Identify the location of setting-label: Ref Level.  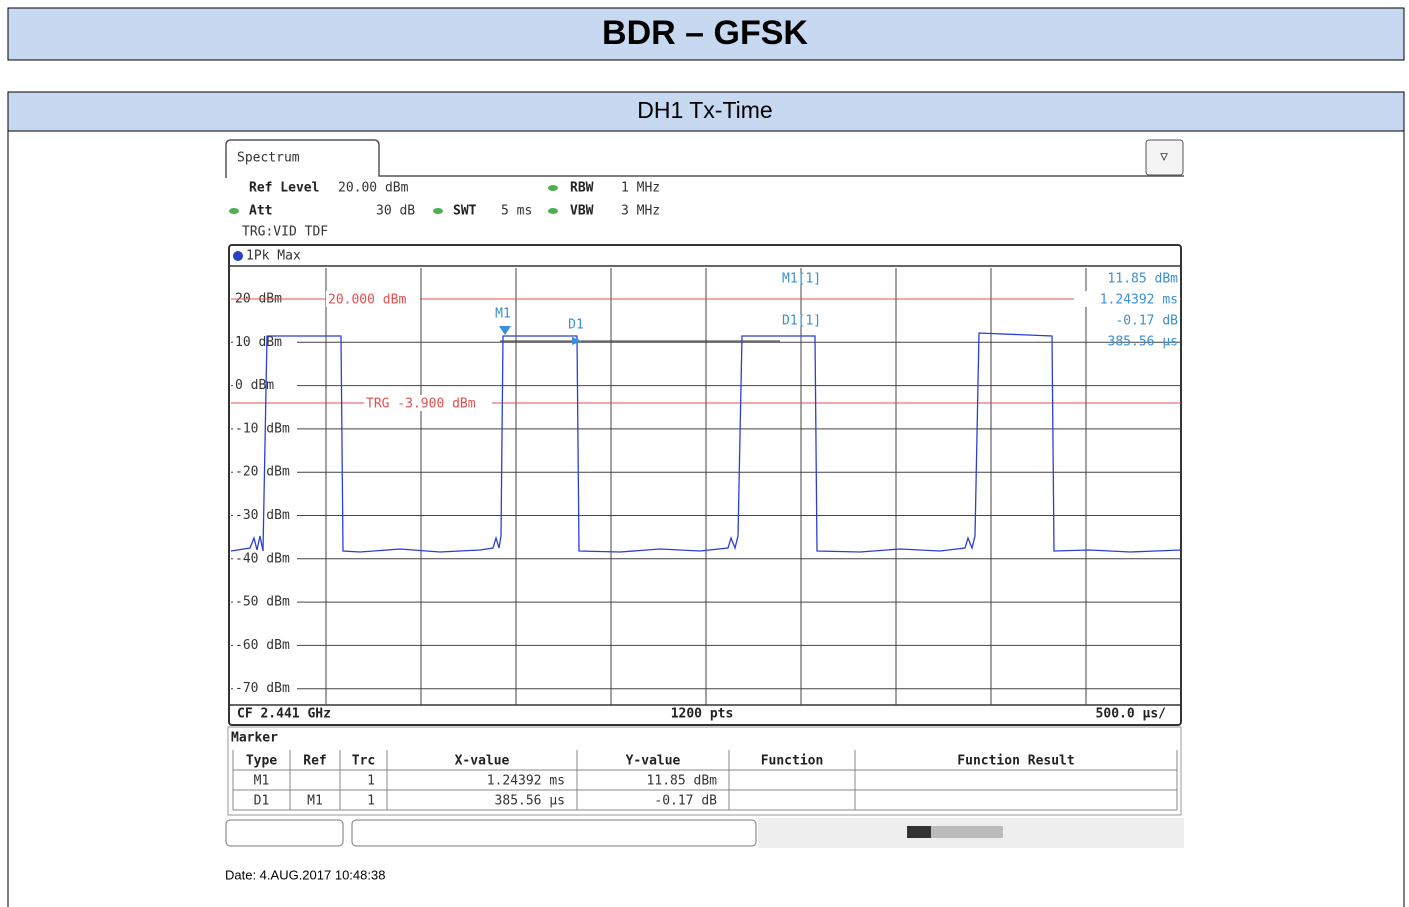
(284, 188).